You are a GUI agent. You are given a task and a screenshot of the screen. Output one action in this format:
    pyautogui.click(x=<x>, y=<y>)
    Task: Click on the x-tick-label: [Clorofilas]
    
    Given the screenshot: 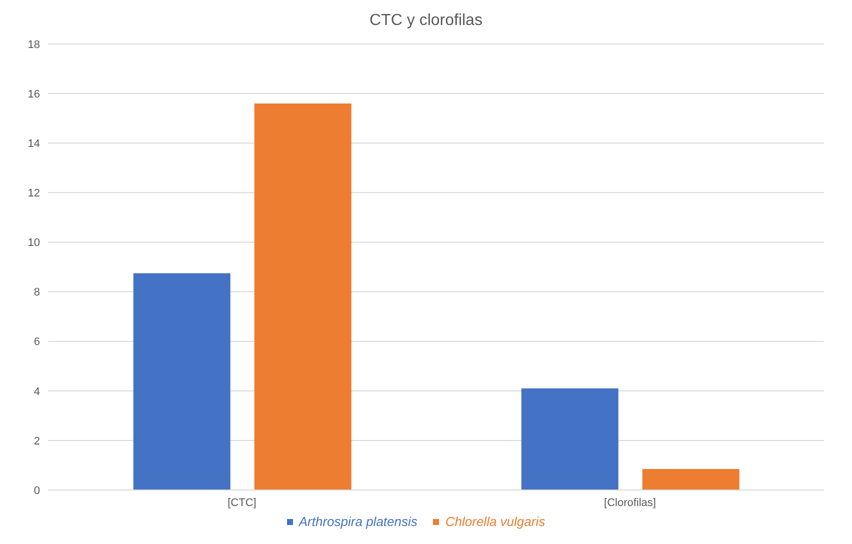 What is the action you would take?
    pyautogui.click(x=630, y=502)
    